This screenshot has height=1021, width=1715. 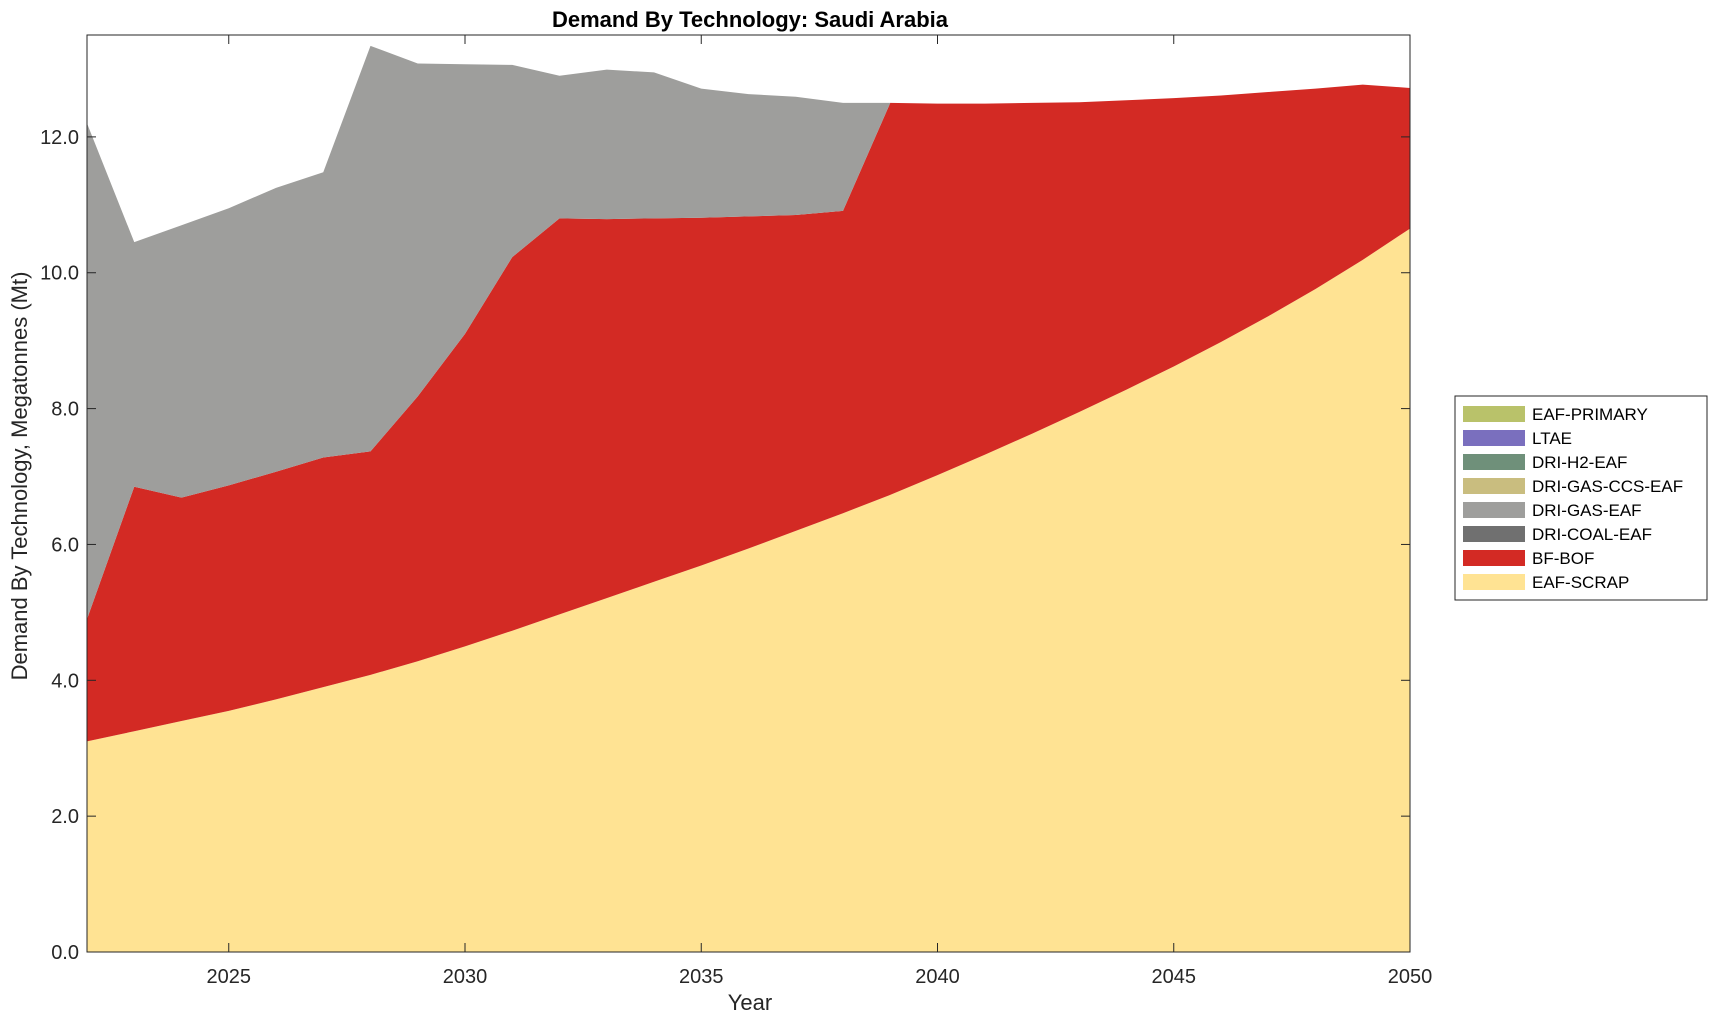 I want to click on y-axis-title: Demand By Technology, Megatonnes (Mt), so click(x=19, y=476).